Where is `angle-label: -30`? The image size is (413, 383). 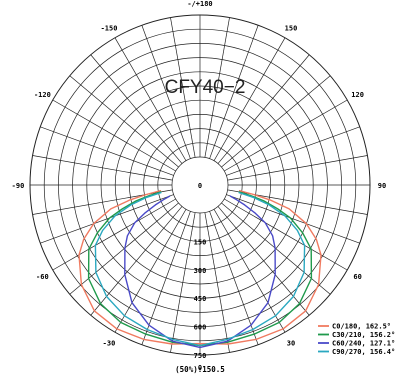 angle-label: -30 is located at coordinates (109, 344).